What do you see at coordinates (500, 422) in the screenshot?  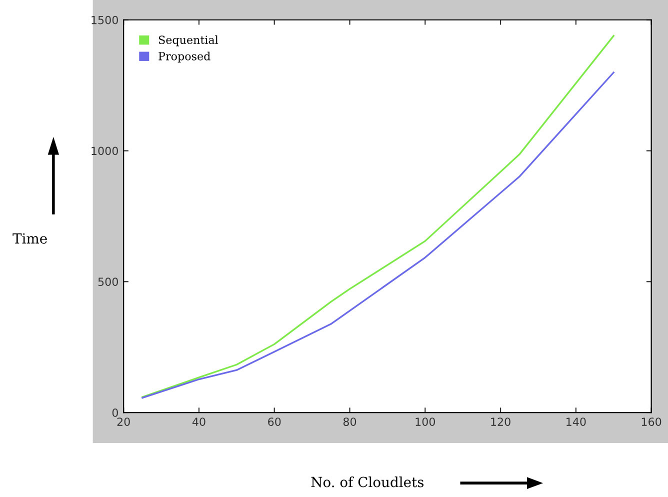 I see `x-tick-label: 120` at bounding box center [500, 422].